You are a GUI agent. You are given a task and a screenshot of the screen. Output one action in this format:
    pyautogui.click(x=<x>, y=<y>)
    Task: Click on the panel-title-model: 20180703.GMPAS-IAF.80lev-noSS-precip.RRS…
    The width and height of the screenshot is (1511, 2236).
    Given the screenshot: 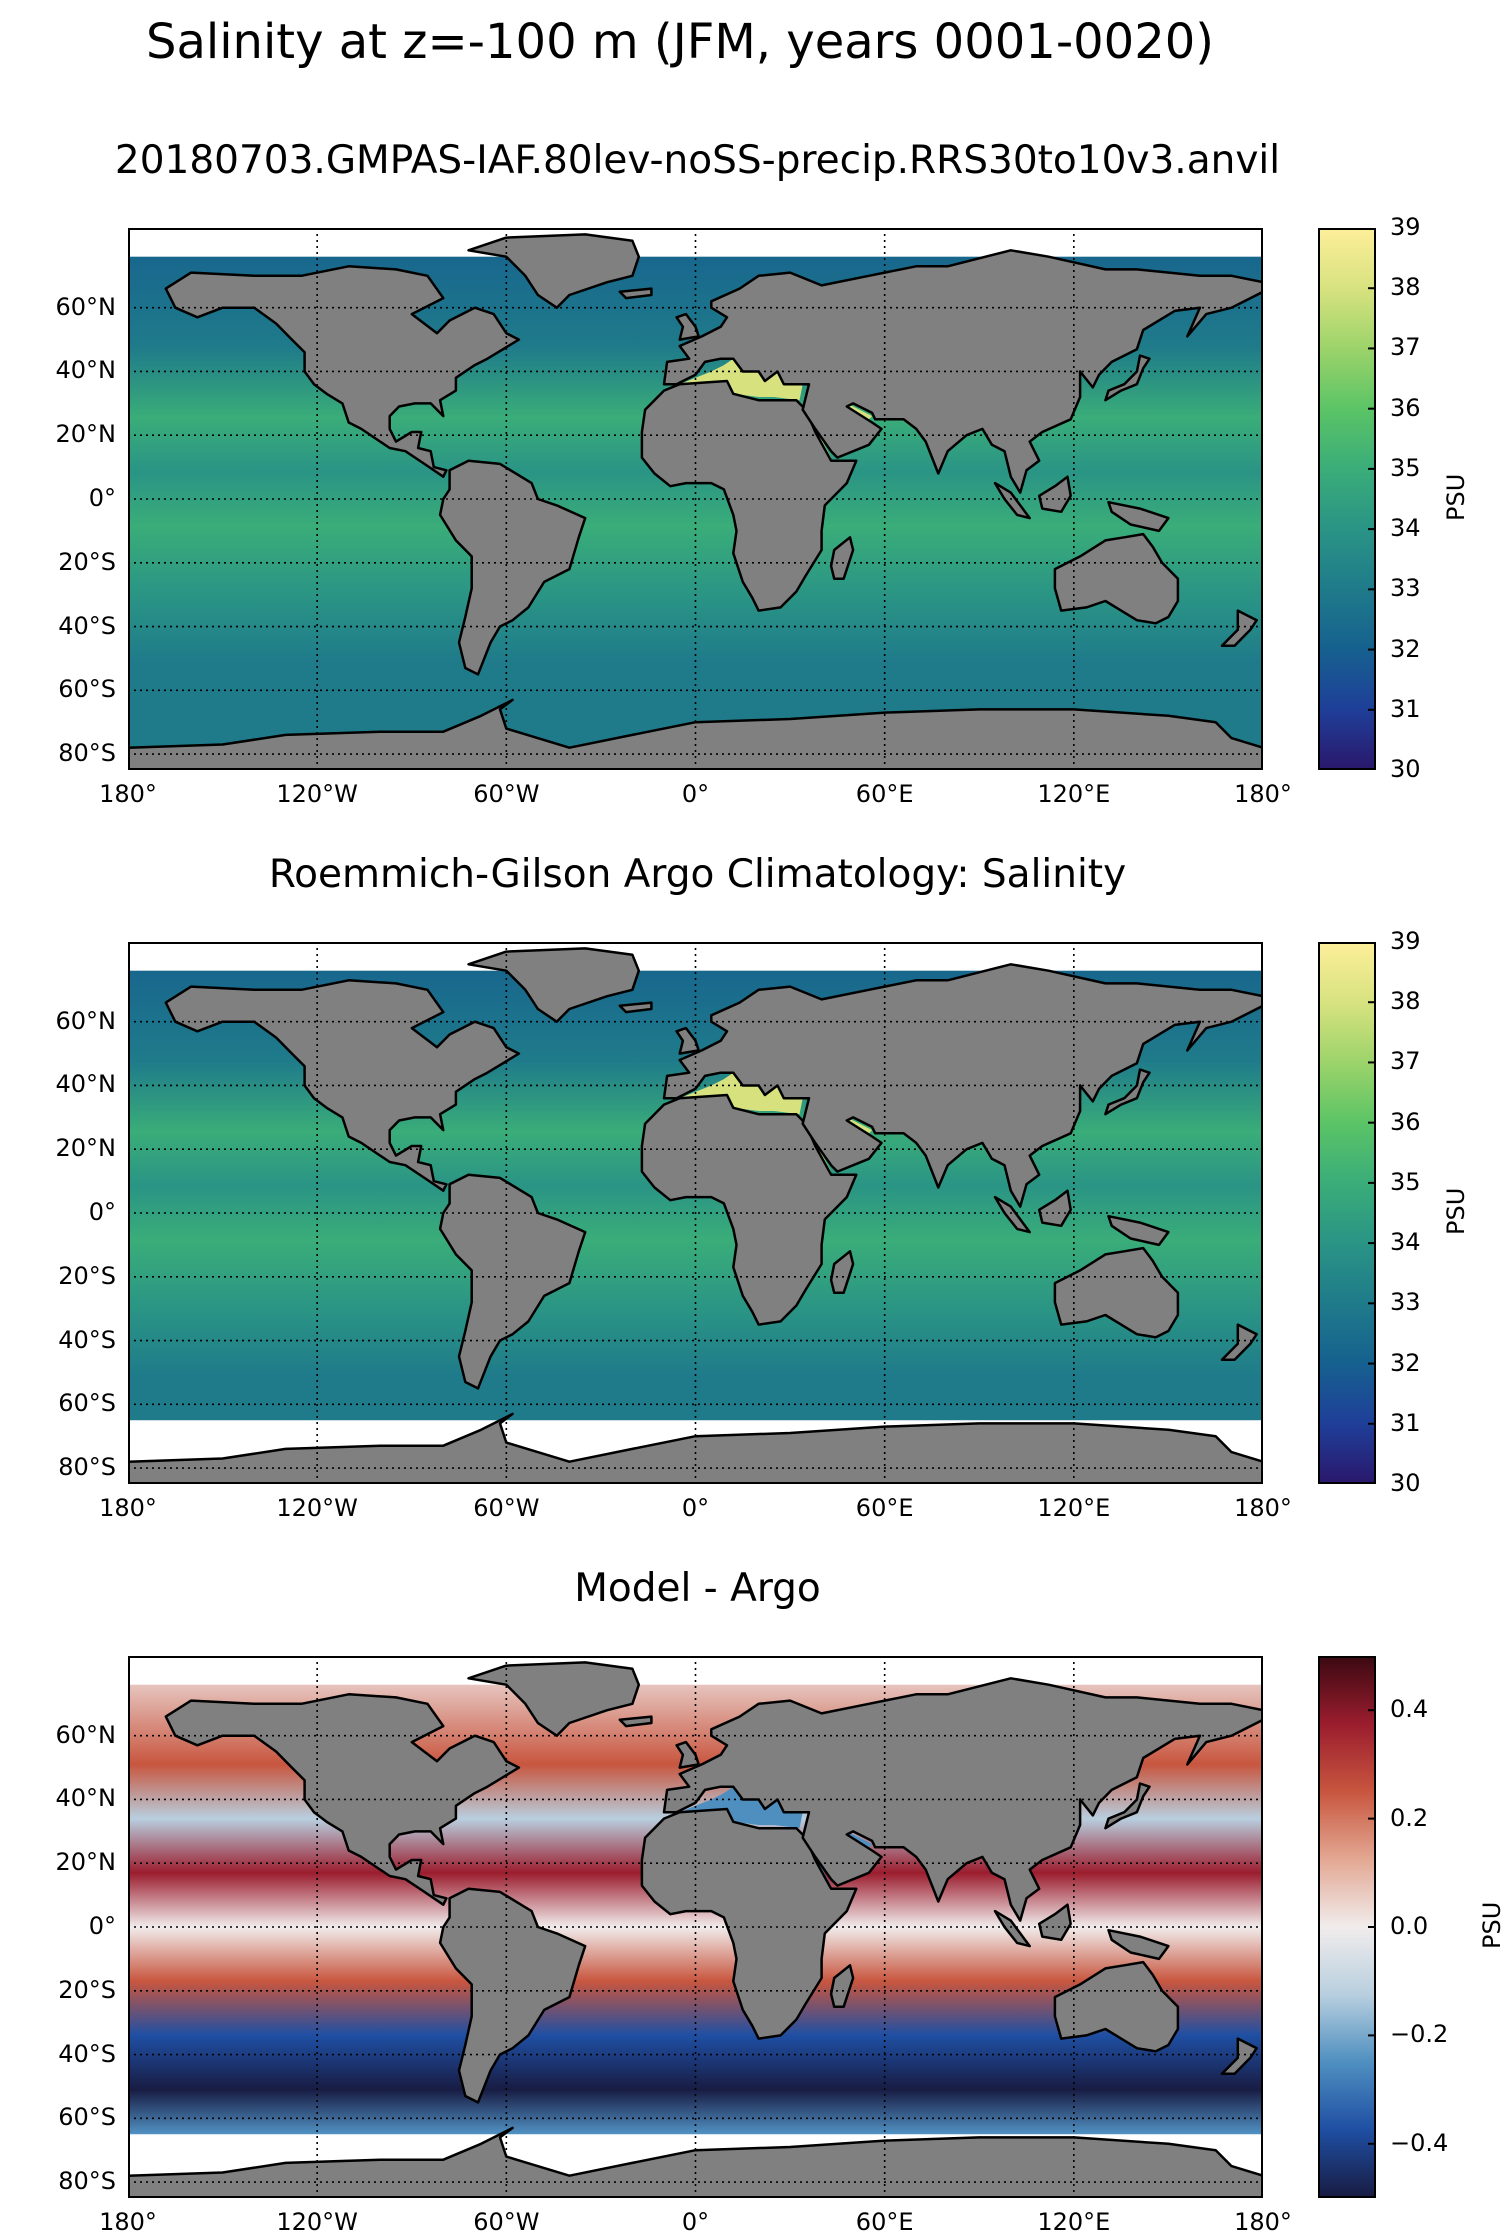 What is the action you would take?
    pyautogui.click(x=697, y=160)
    